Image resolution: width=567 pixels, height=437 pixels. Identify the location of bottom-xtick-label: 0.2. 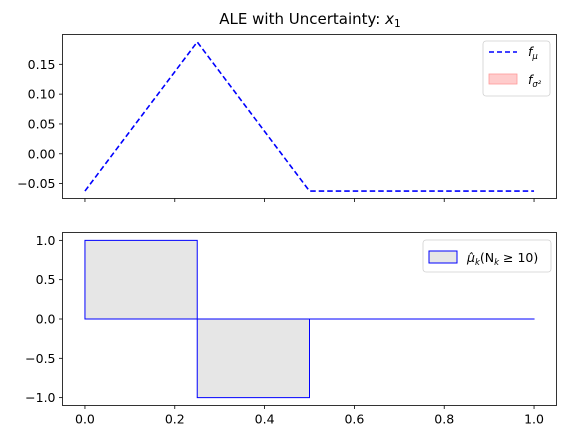
(175, 419).